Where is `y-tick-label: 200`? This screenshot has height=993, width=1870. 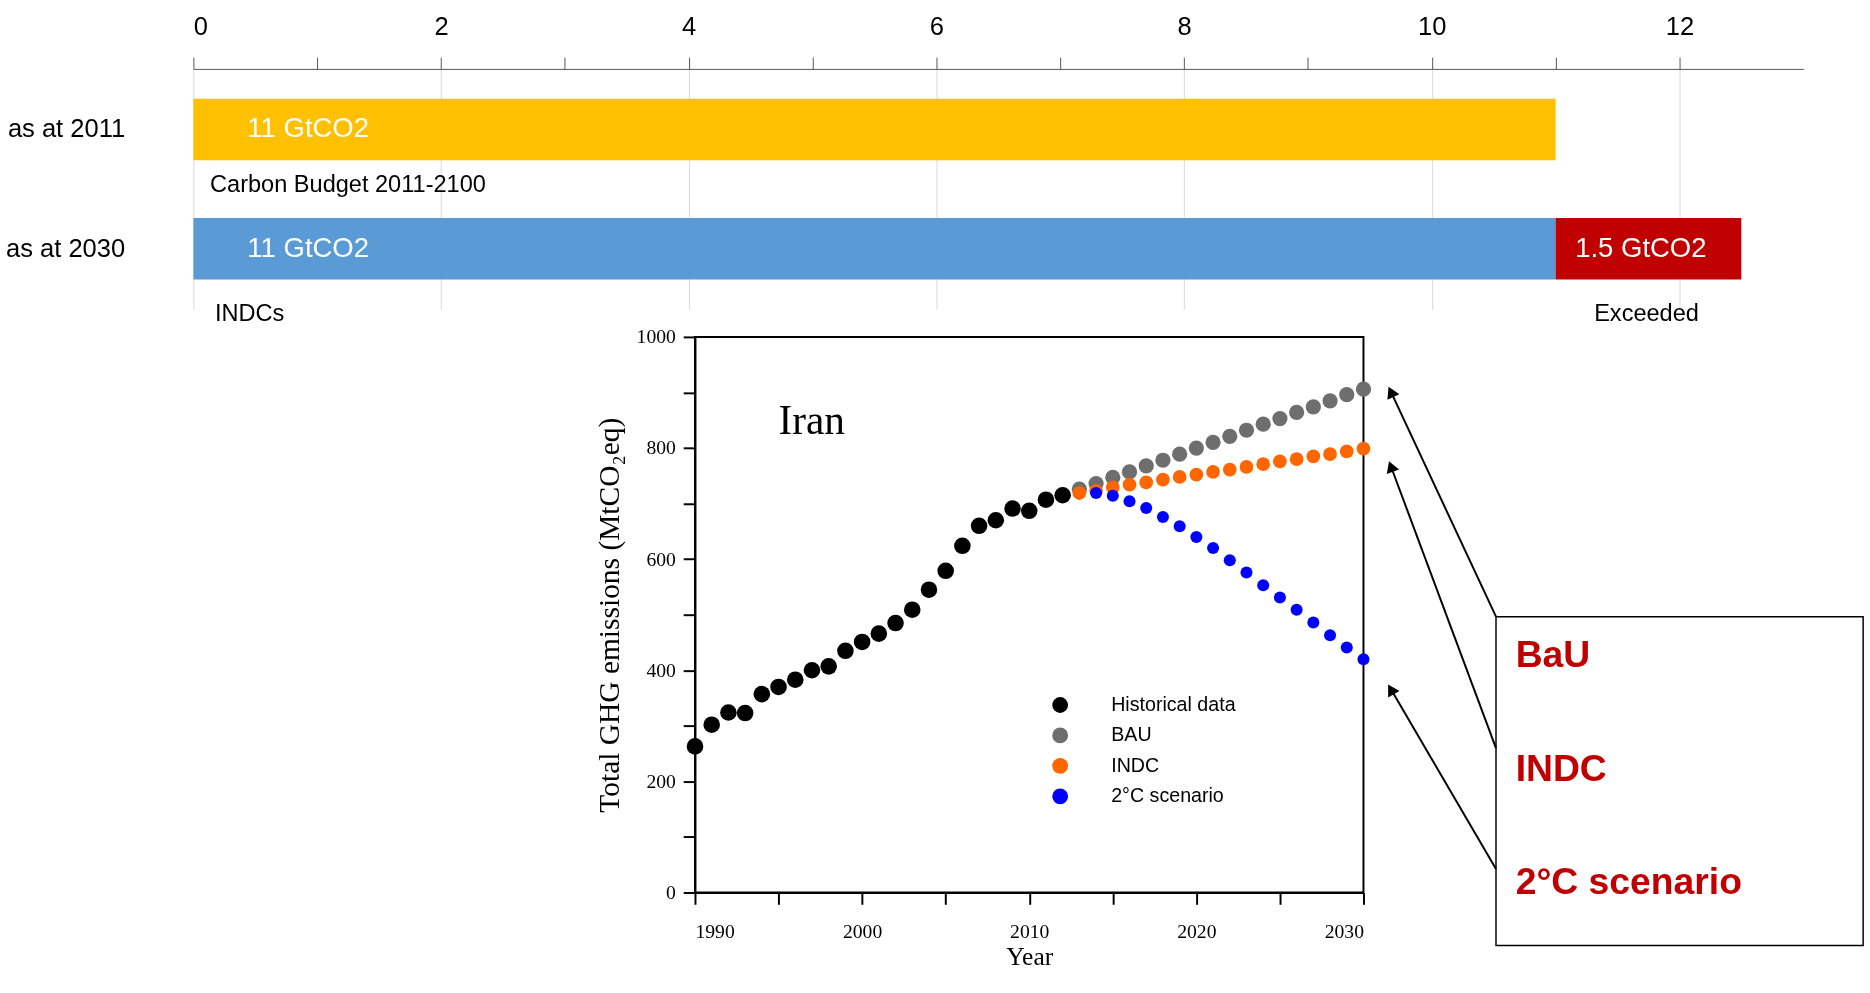 y-tick-label: 200 is located at coordinates (661, 781).